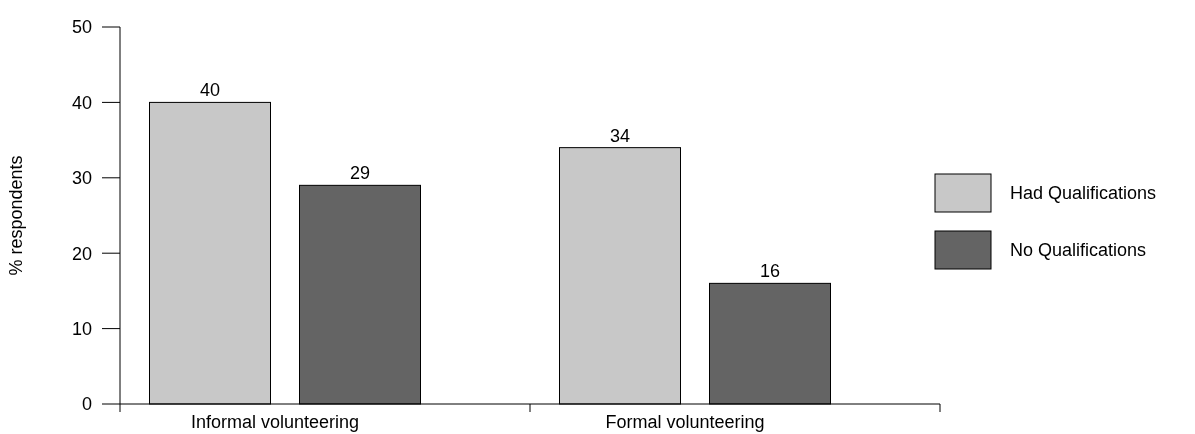 This screenshot has width=1195, height=434. Describe the element at coordinates (86, 404) in the screenshot. I see `y-tick-label: 0` at that location.